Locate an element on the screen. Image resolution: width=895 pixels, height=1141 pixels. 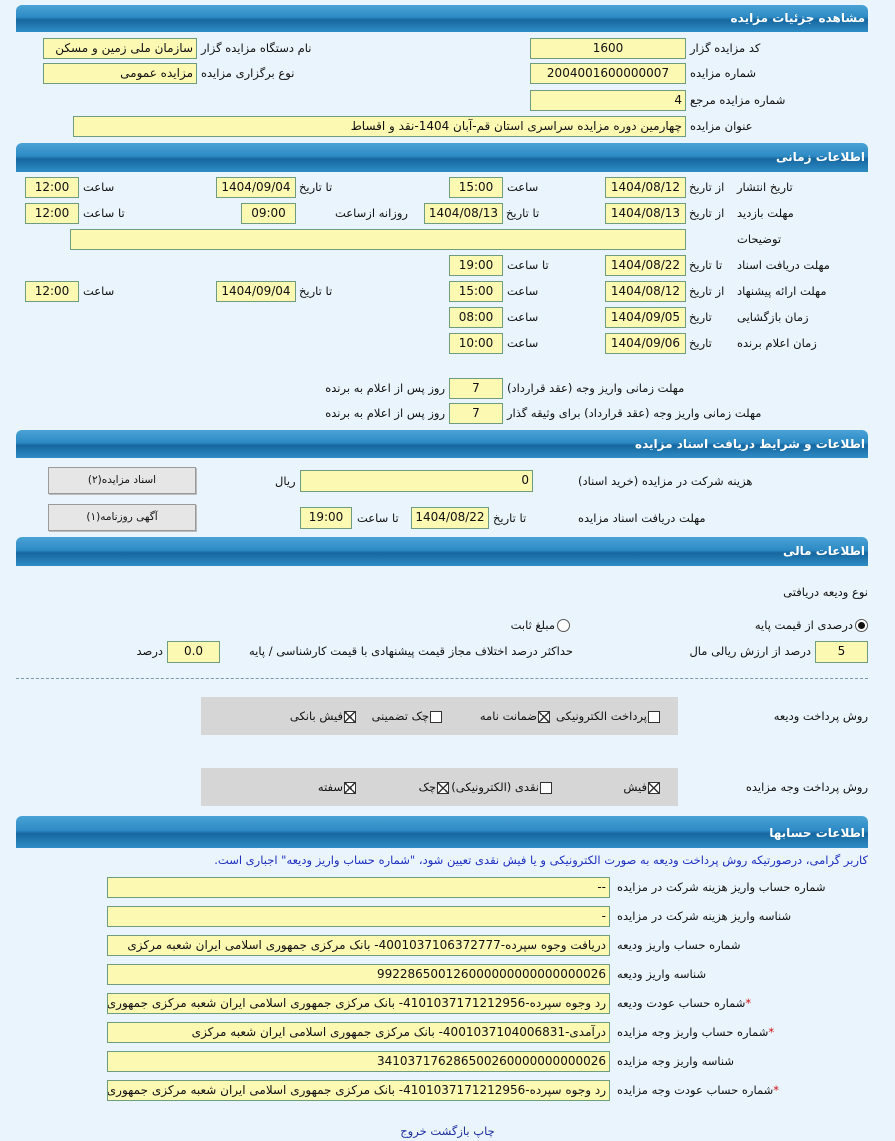
auction-docs-button: اسناد مزایده(۲) is located at coordinates (122, 480).